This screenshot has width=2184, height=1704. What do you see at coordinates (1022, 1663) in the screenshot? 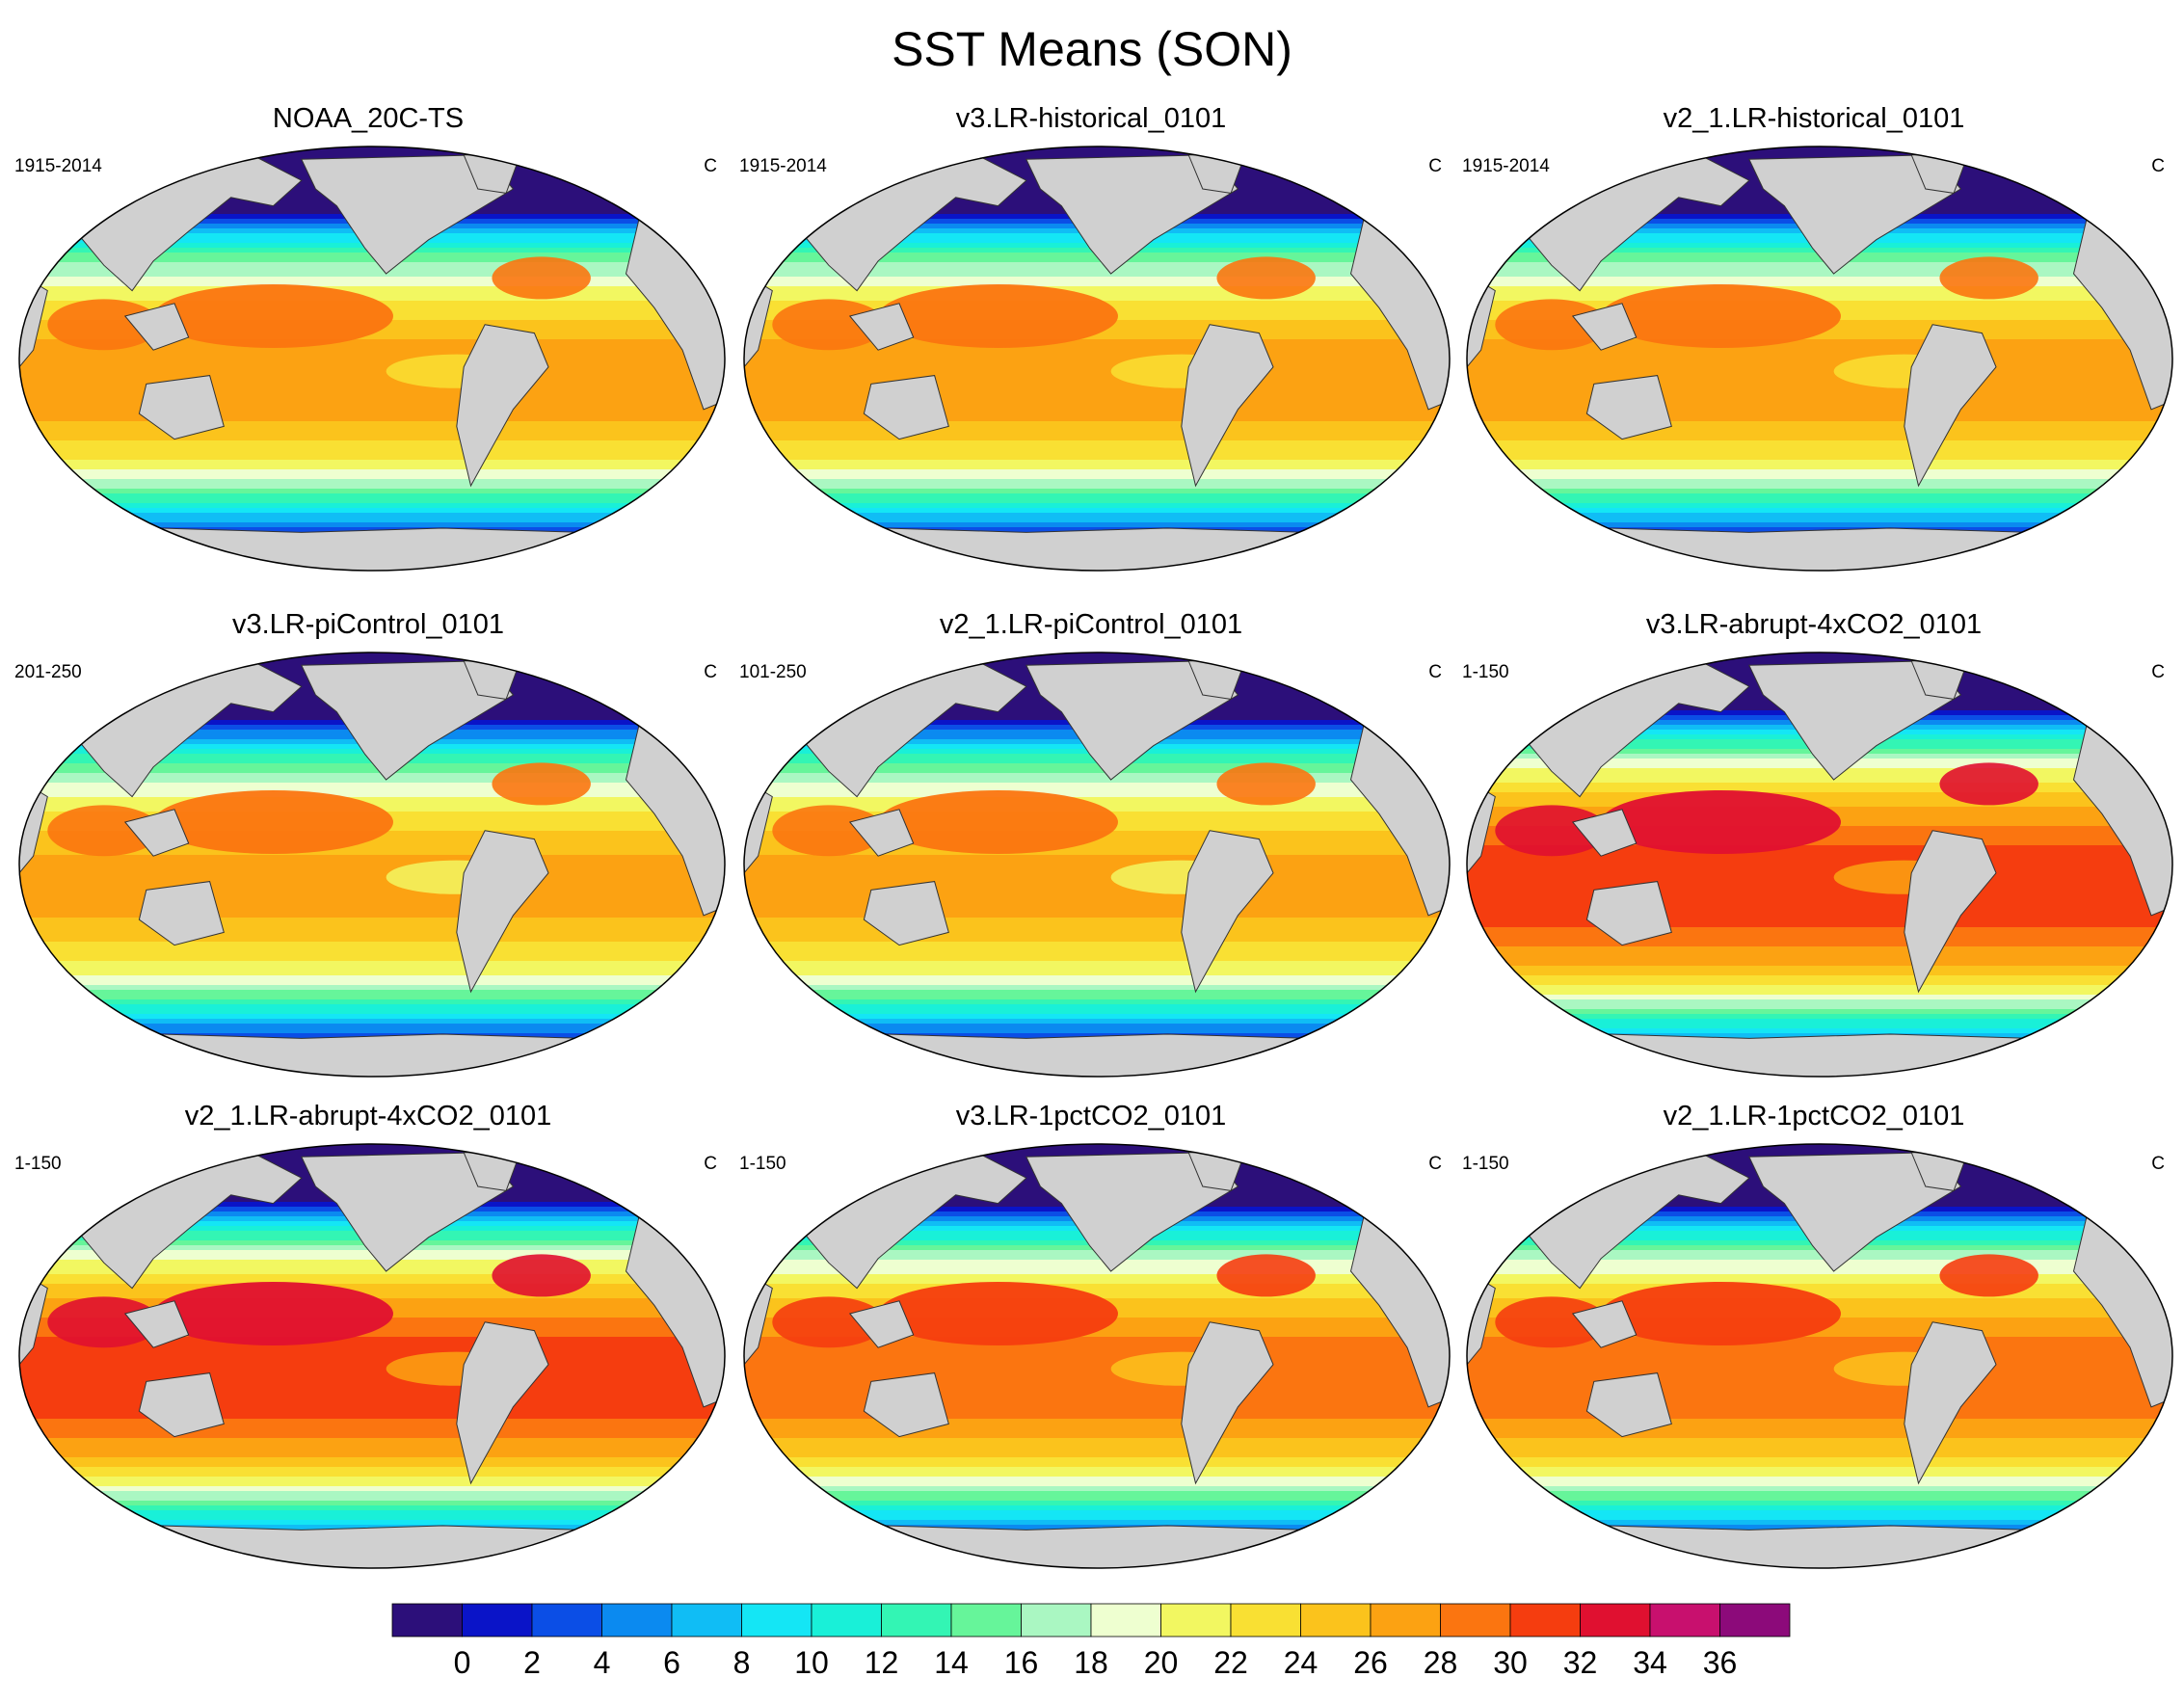
I see `colorbar-tick-label: 16` at bounding box center [1022, 1663].